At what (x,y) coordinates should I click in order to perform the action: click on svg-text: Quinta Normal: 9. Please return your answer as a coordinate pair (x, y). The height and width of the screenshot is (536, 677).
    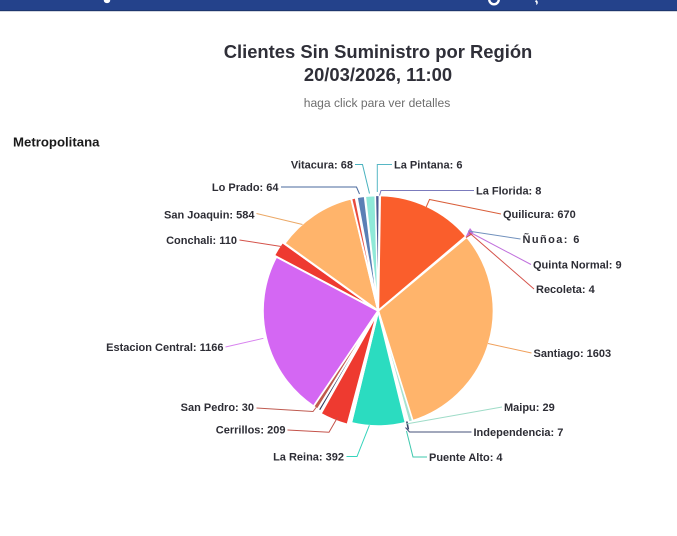
    Looking at the image, I should click on (577, 266).